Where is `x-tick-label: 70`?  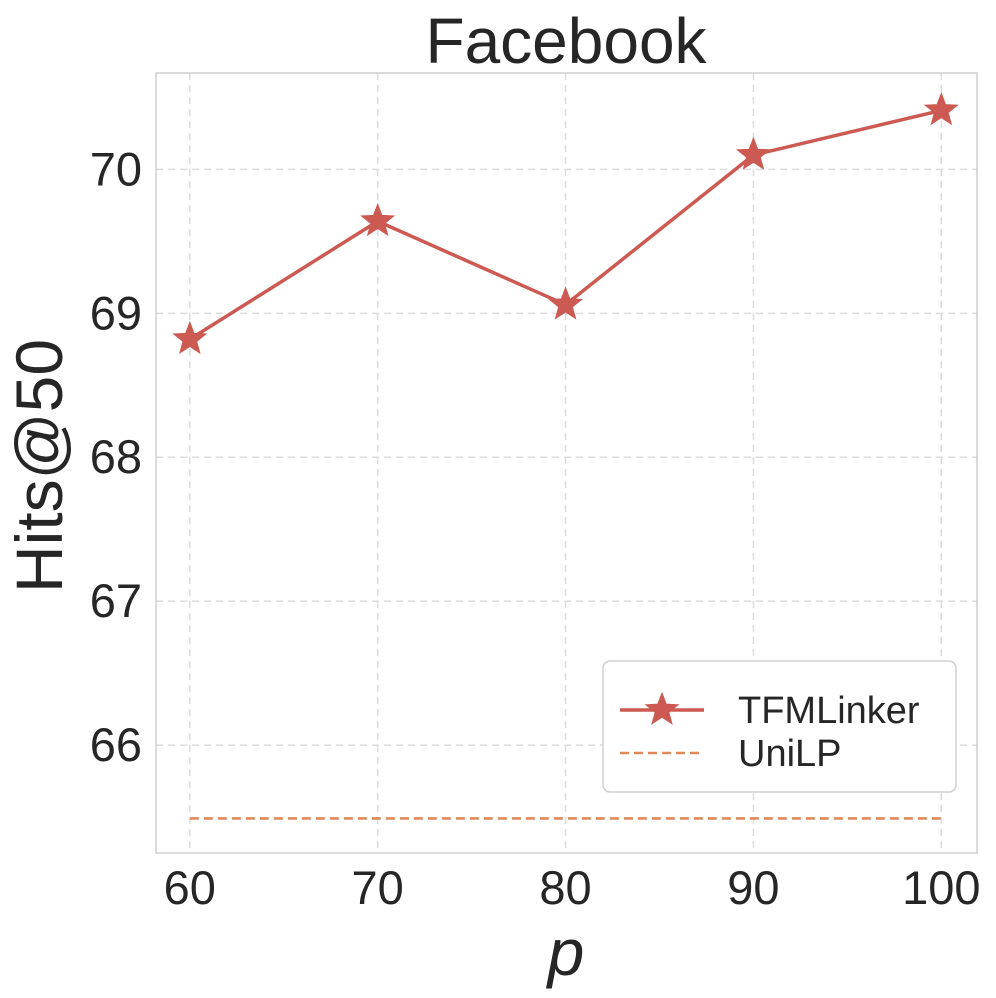
x-tick-label: 70 is located at coordinates (378, 887).